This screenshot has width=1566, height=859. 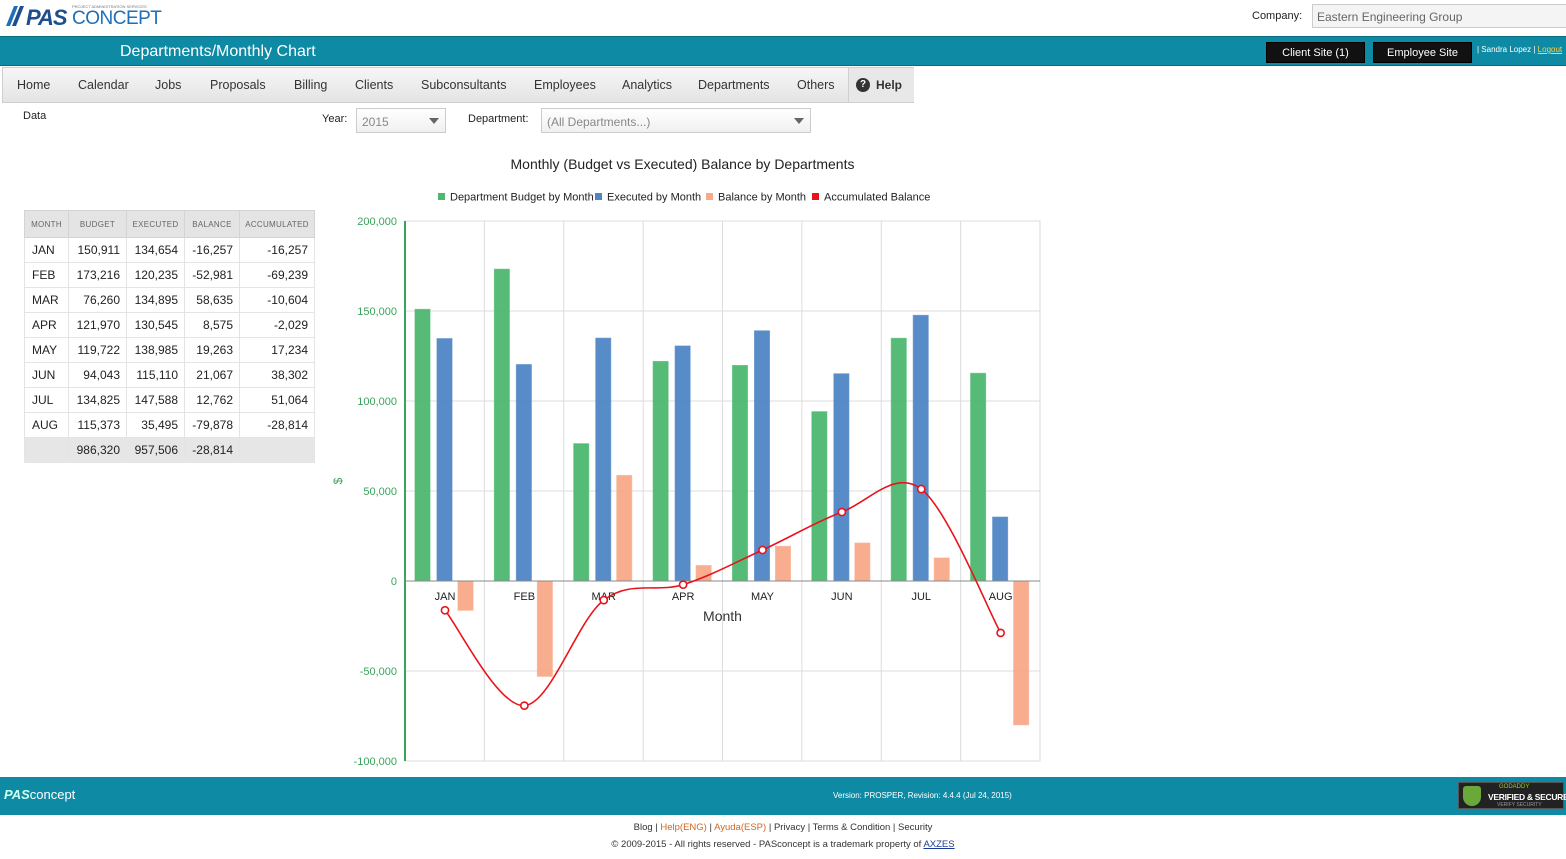 What do you see at coordinates (277, 275) in the screenshot?
I see `cell-accumulated: -69,239` at bounding box center [277, 275].